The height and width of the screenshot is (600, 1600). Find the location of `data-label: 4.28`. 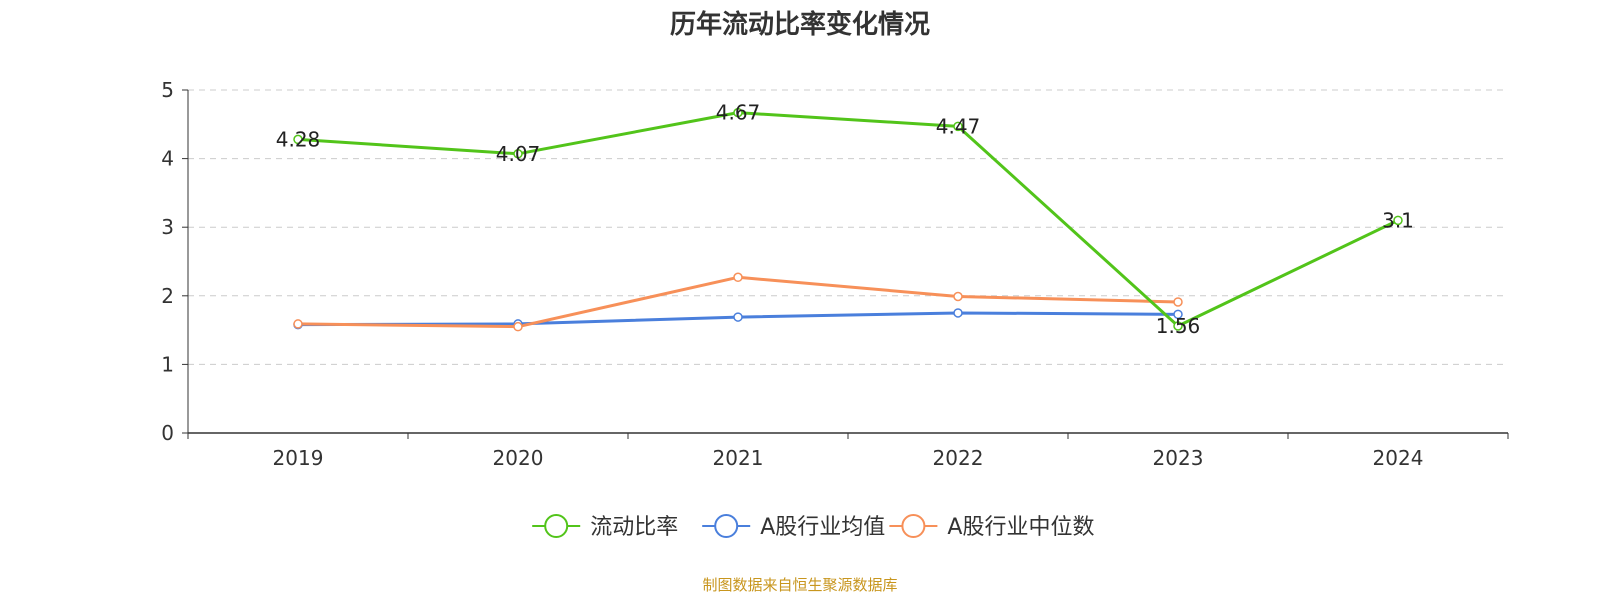

data-label: 4.28 is located at coordinates (298, 139).